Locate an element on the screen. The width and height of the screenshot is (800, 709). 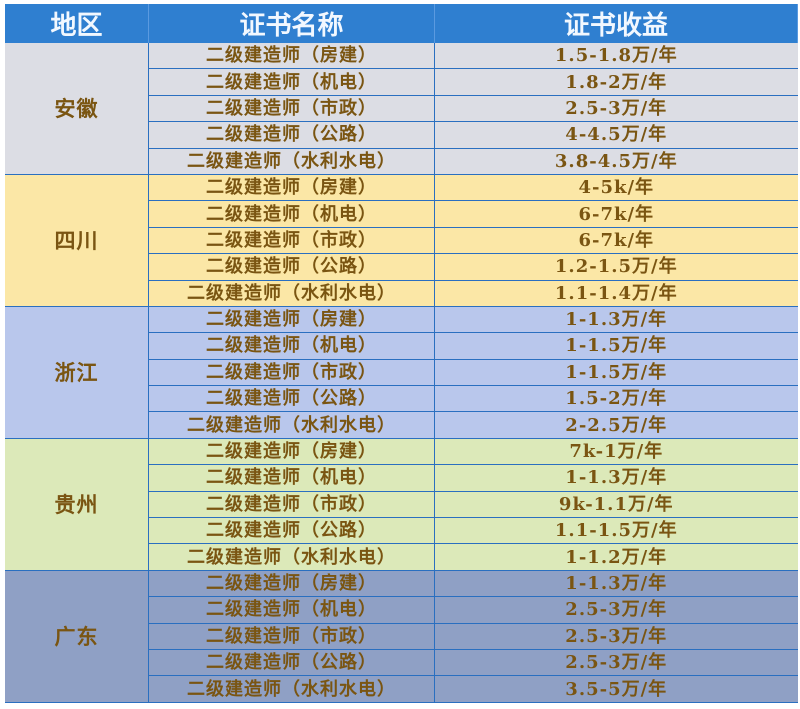
income-cell: 9k-1.1万/年 is located at coordinates (616, 505).